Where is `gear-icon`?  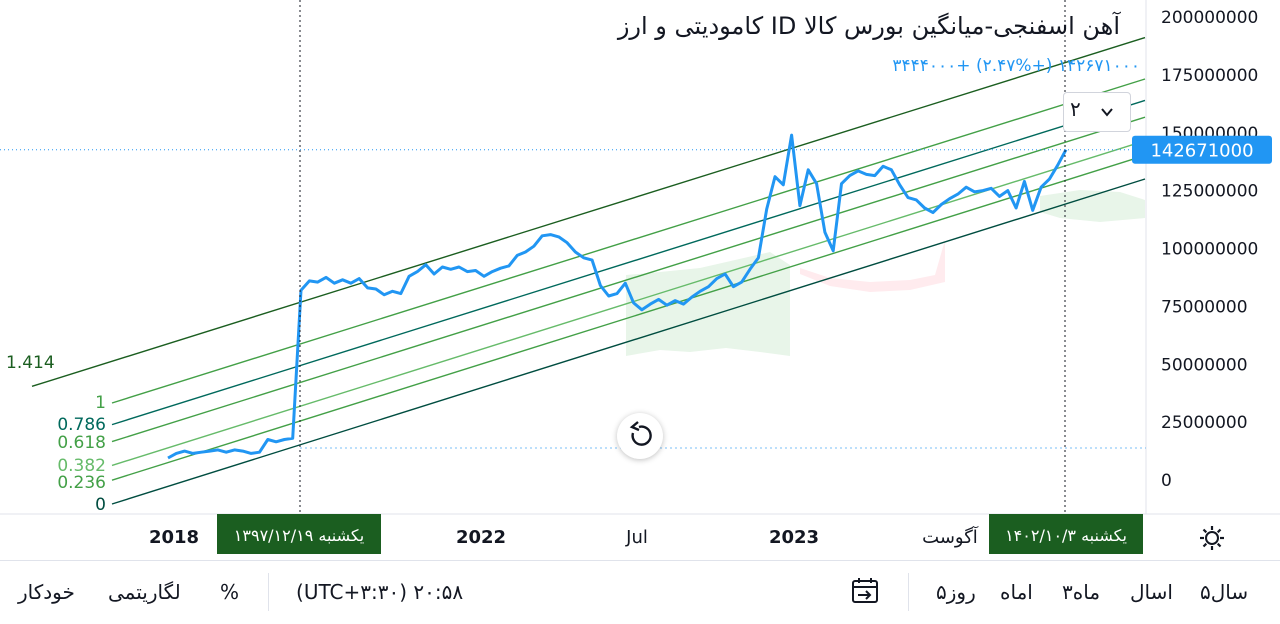 gear-icon is located at coordinates (1212, 538).